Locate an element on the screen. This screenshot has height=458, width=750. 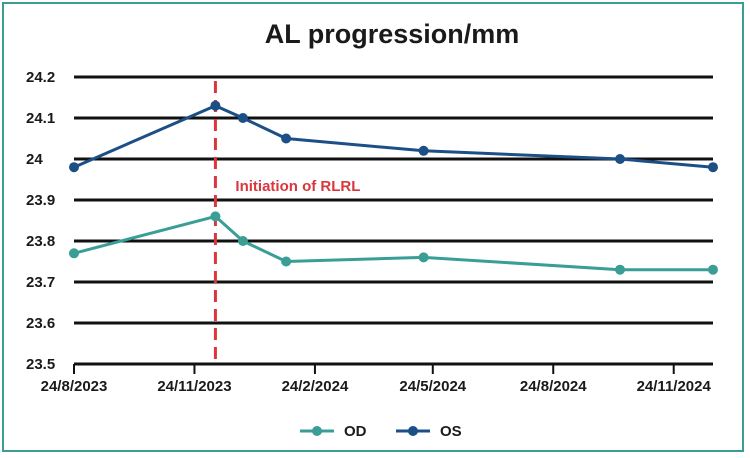
annotations: Initiation of RLRL is located at coordinates (286, 223).